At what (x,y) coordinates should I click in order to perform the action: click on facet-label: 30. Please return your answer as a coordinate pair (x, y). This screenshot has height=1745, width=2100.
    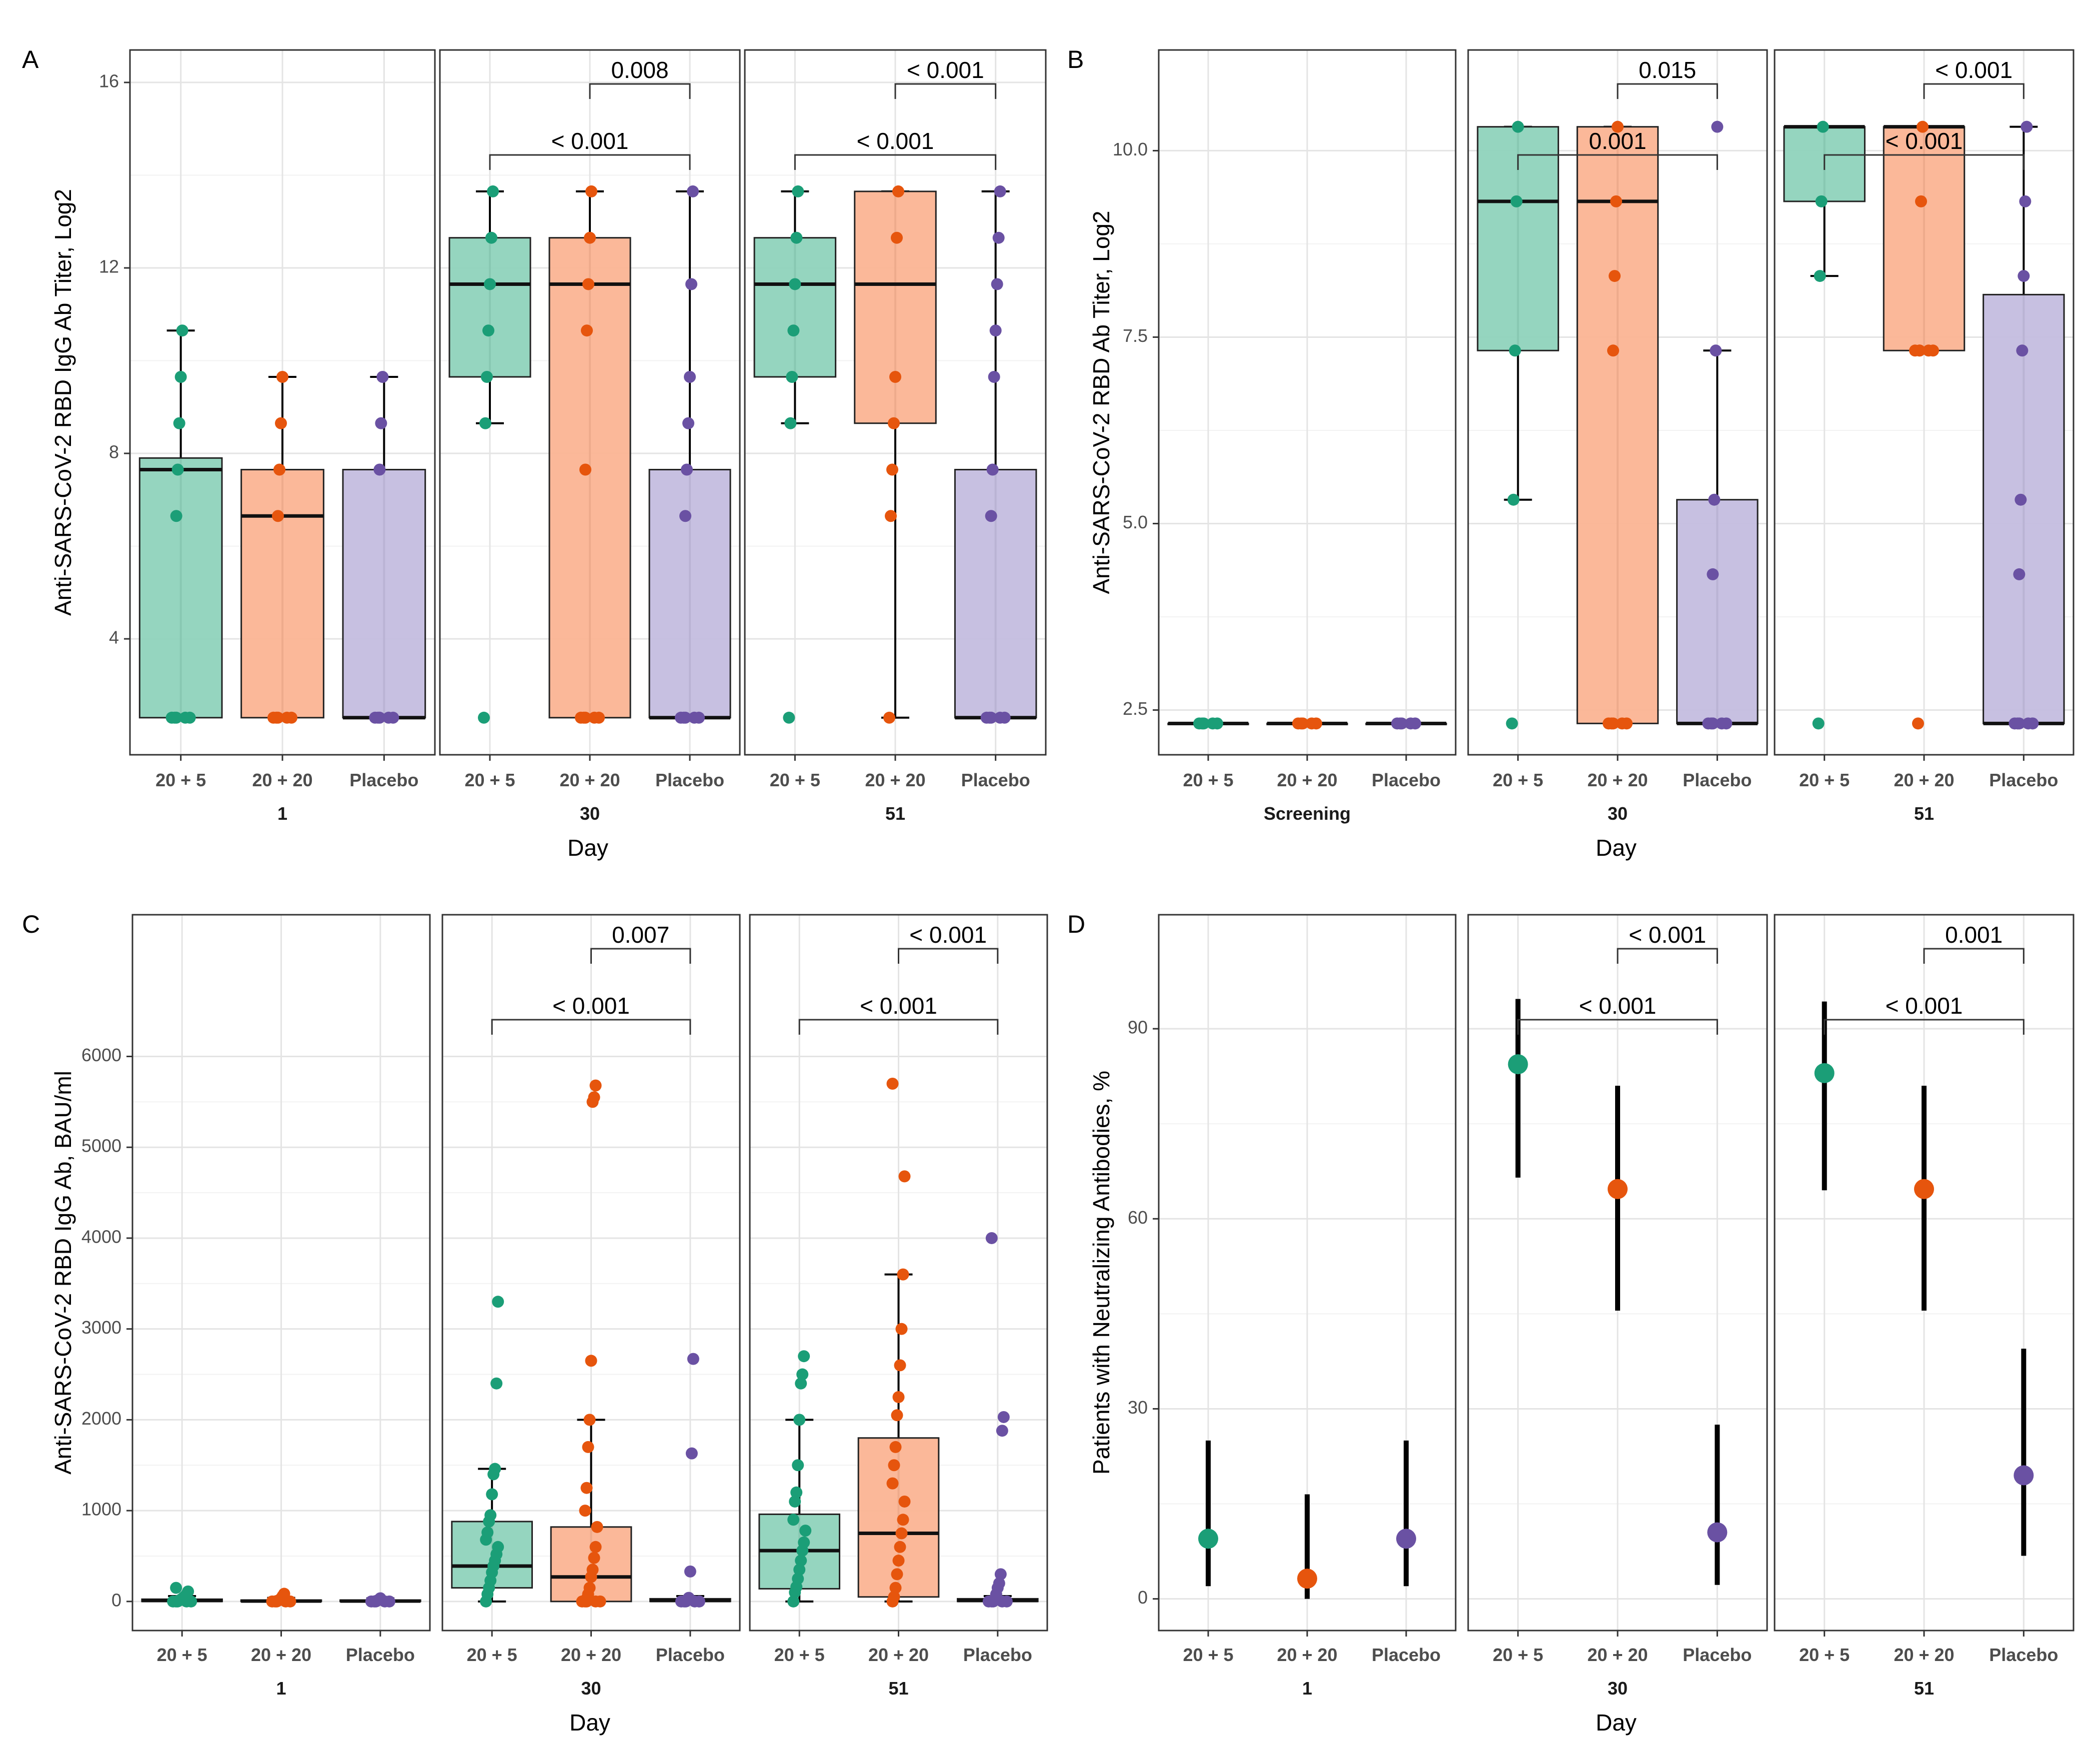
    Looking at the image, I should click on (1618, 813).